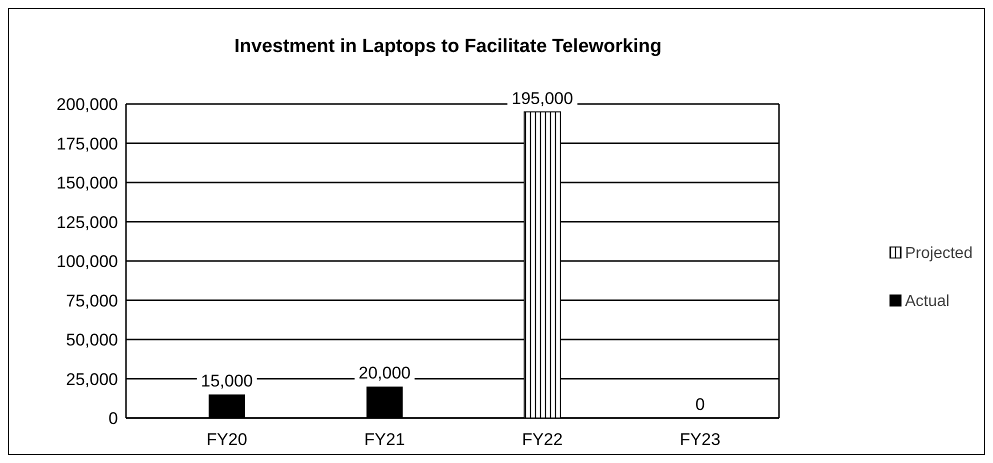  I want to click on x-tick-label: FY22, so click(542, 439).